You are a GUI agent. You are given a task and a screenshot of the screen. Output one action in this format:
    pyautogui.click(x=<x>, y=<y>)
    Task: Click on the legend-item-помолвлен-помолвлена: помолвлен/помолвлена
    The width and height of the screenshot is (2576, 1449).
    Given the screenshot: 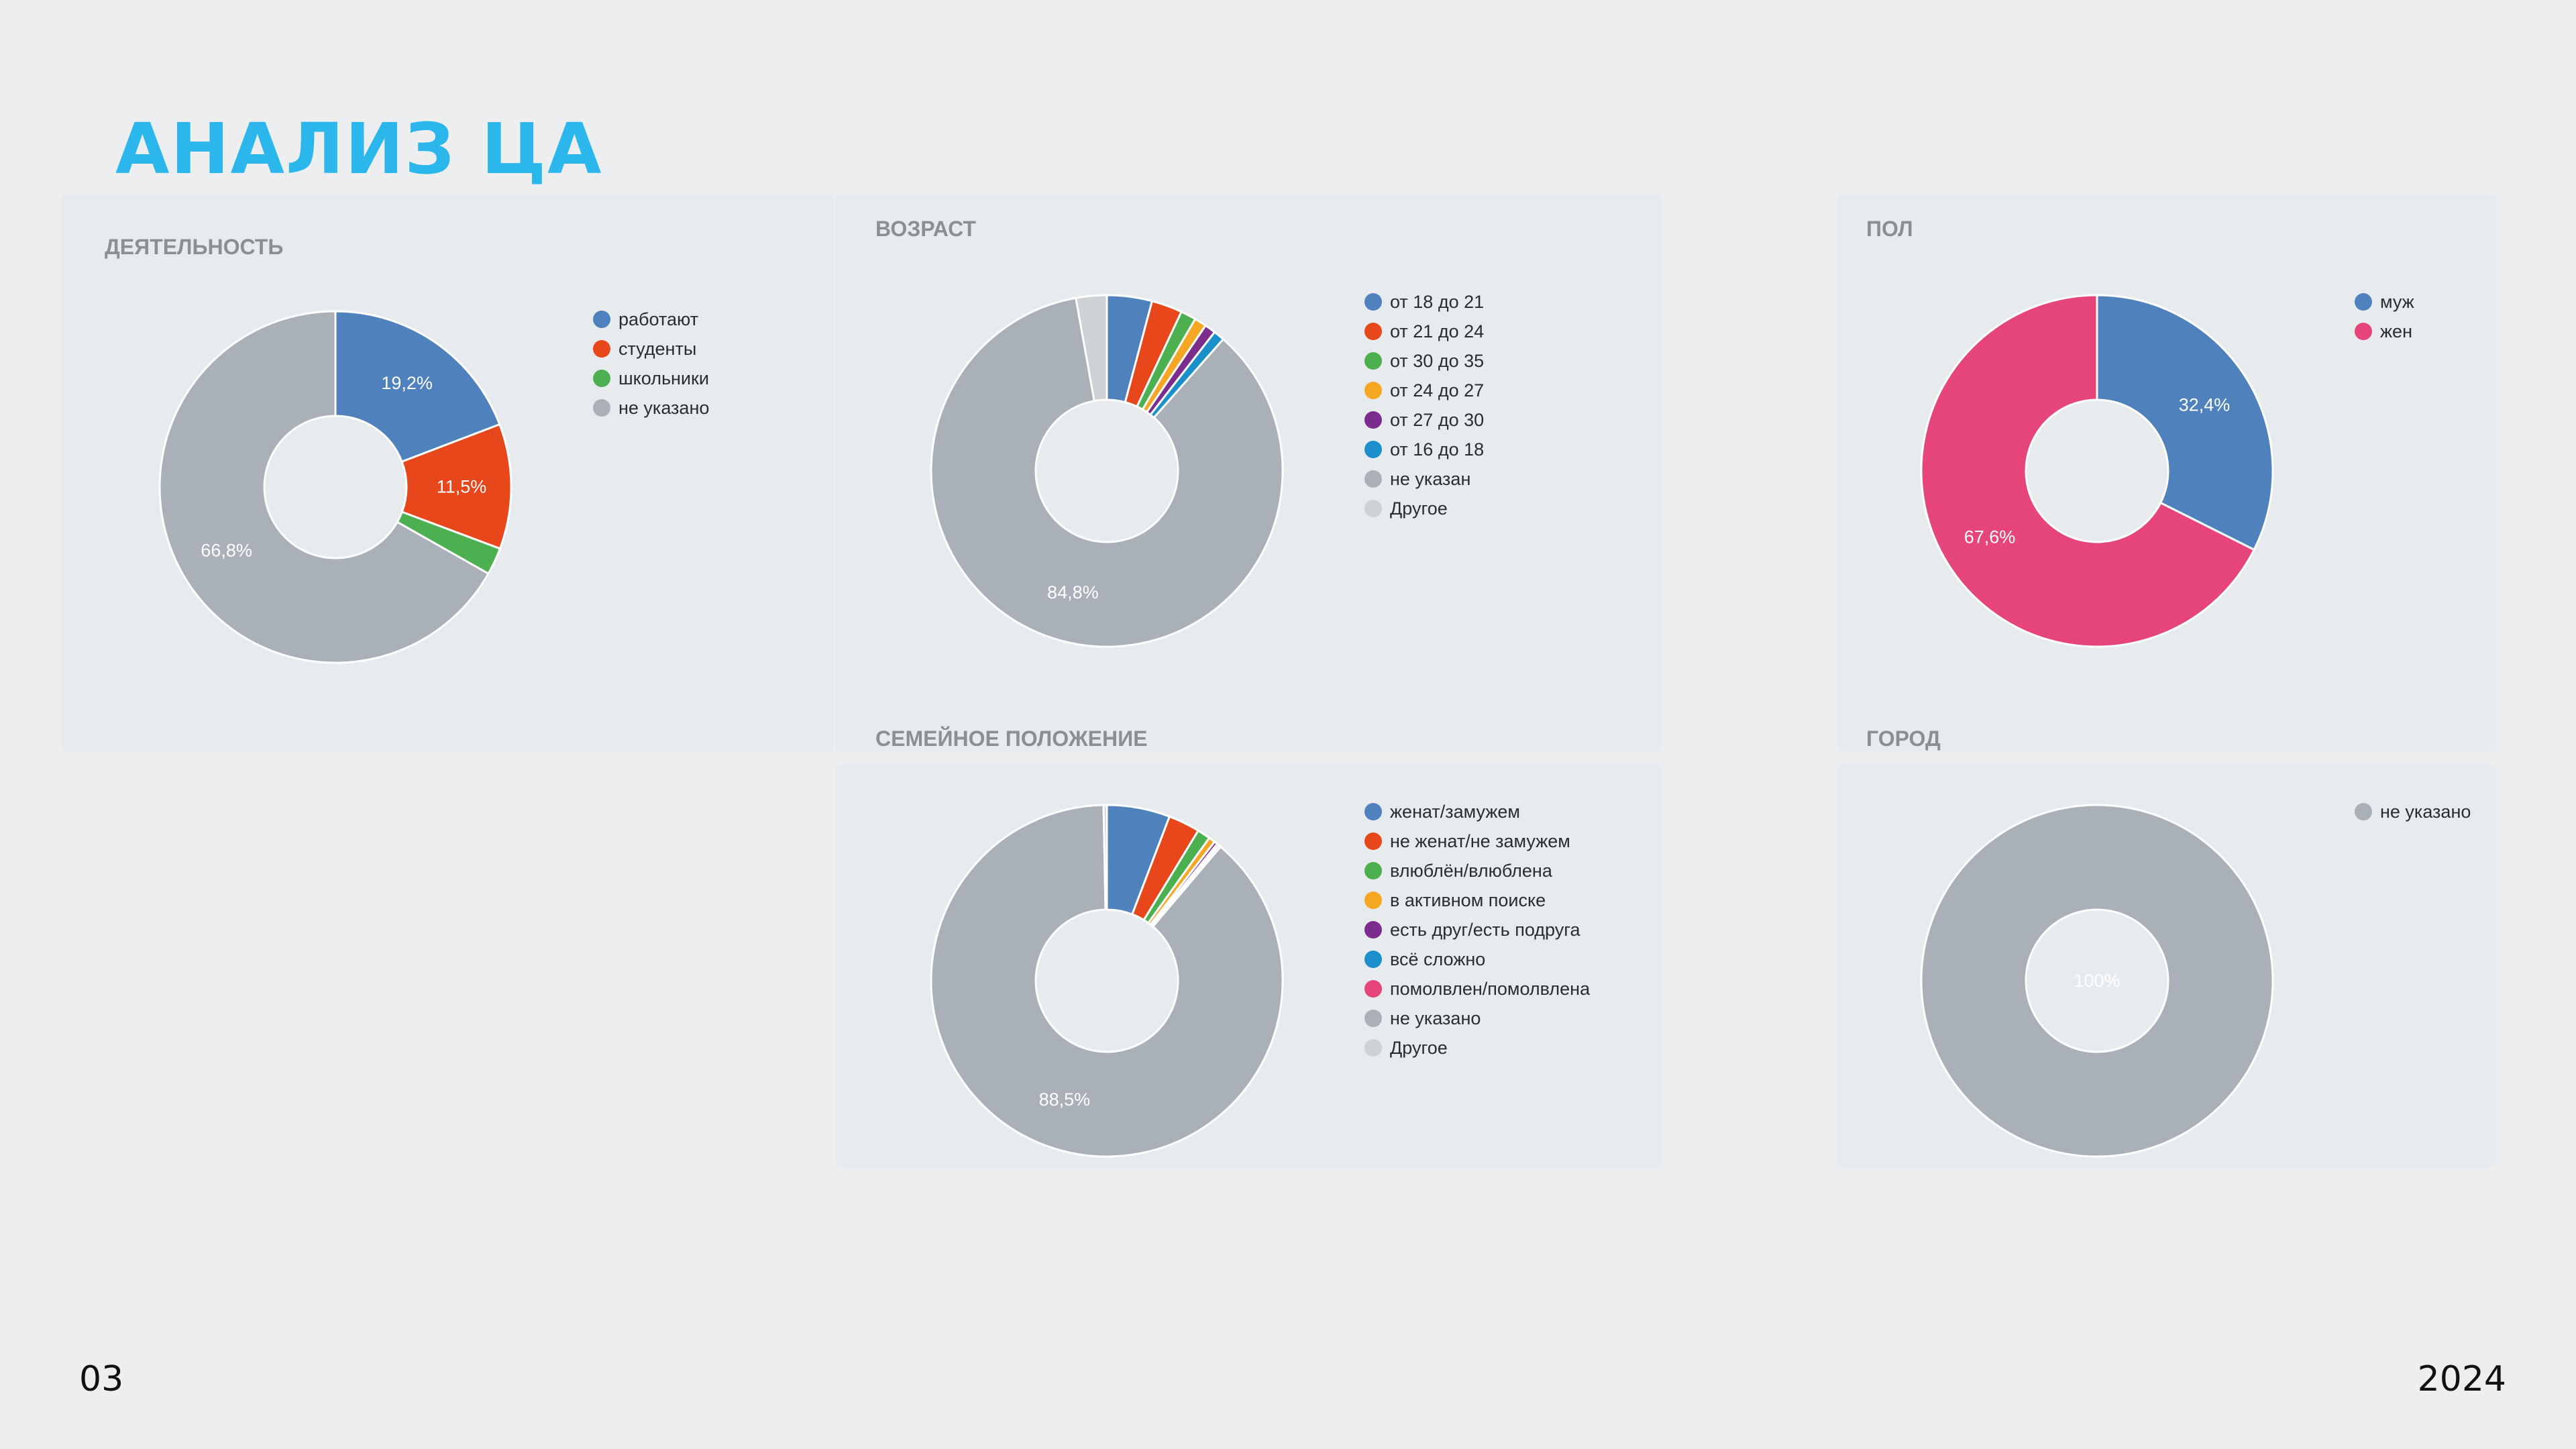 What is the action you would take?
    pyautogui.click(x=1477, y=989)
    